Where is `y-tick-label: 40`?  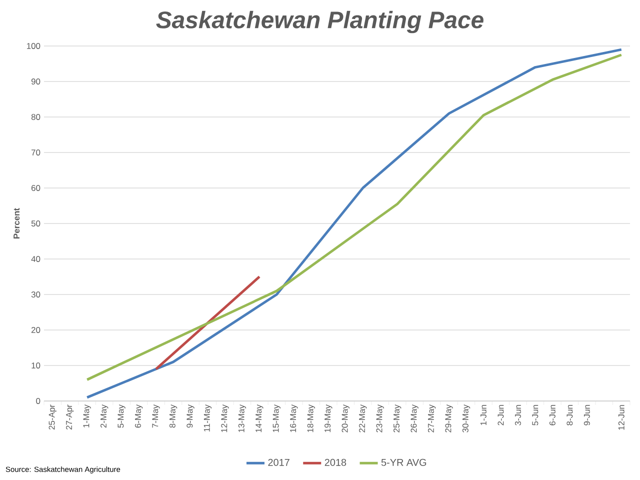
y-tick-label: 40 is located at coordinates (35, 259).